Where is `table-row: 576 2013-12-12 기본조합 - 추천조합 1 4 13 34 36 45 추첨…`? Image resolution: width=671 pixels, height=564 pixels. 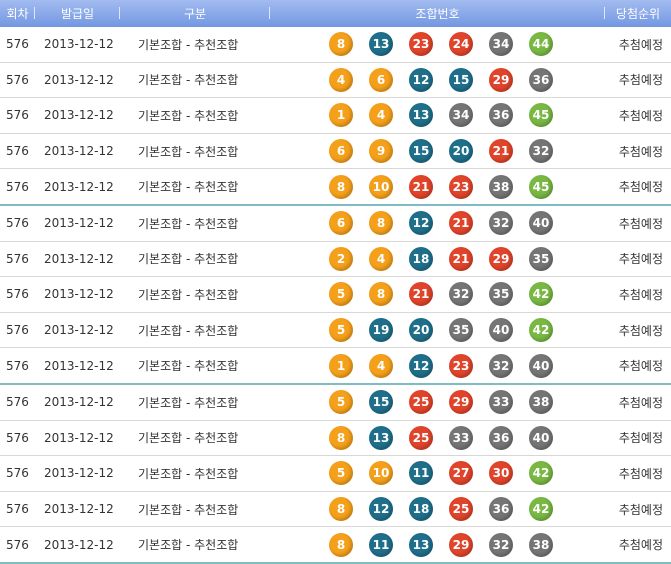
table-row: 576 2013-12-12 기본조합 - 추천조합 1 4 13 34 36 45 추첨… is located at coordinates (335, 115).